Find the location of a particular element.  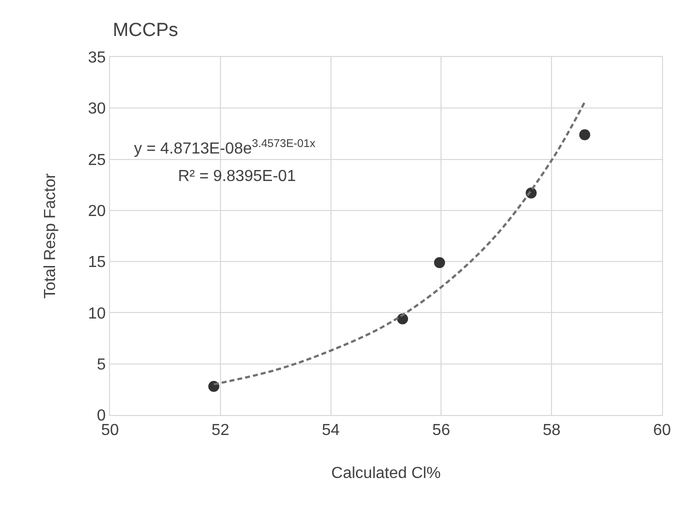

y-tick-label: 0 is located at coordinates (101, 416).